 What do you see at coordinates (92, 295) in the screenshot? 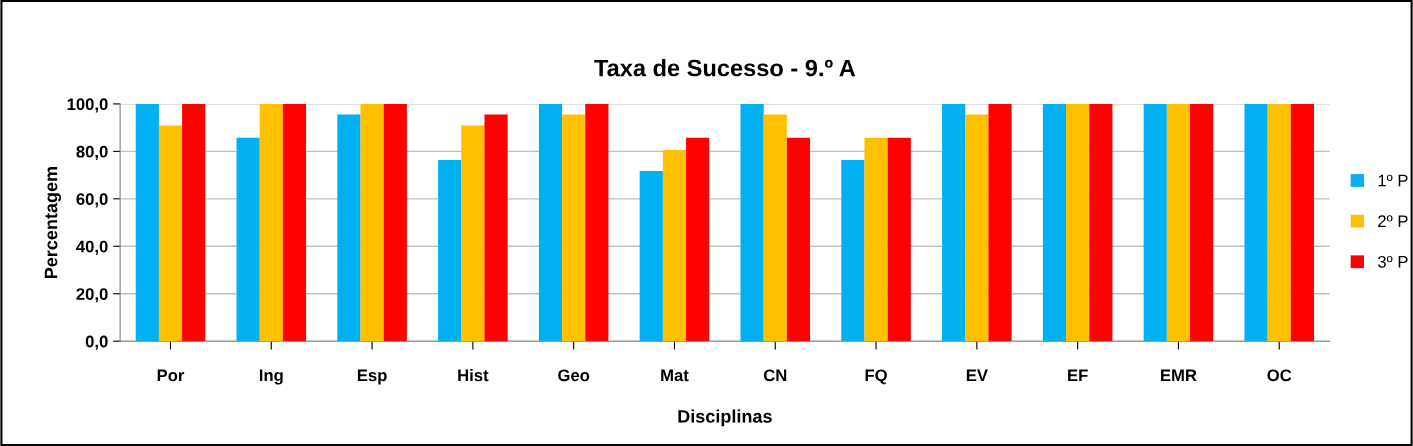
I see `y-tick-label: 20,0` at bounding box center [92, 295].